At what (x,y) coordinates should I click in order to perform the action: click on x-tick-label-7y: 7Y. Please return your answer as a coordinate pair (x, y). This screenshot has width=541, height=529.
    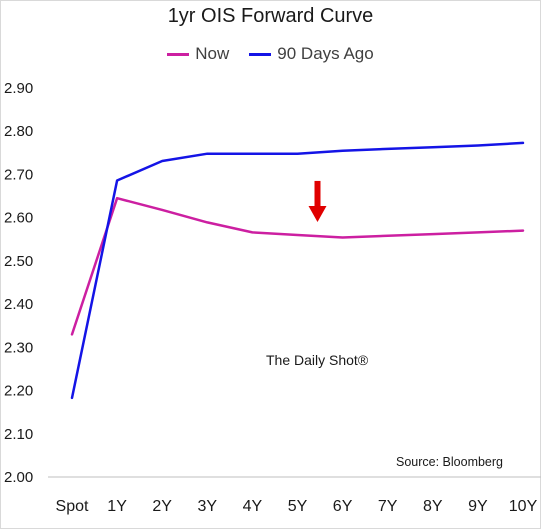
    Looking at the image, I should click on (388, 506).